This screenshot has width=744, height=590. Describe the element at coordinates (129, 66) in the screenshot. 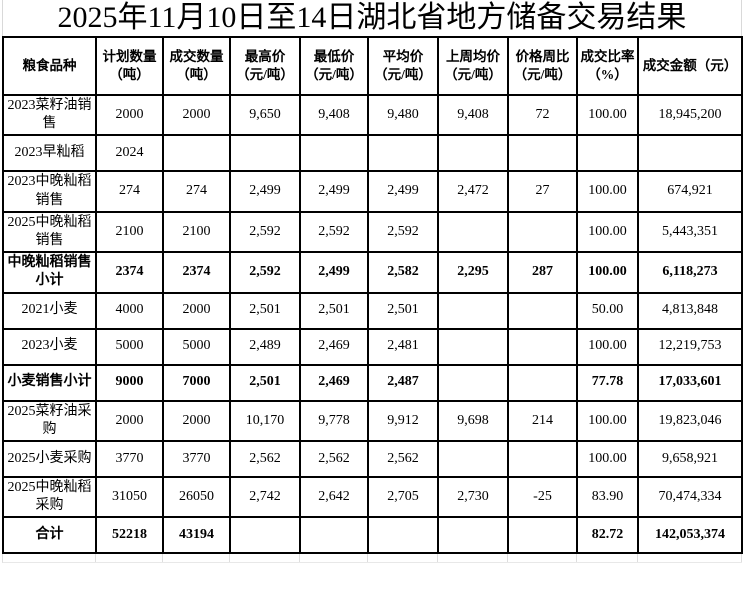

I see `column-header-1: 计划数量 （吨）` at that location.